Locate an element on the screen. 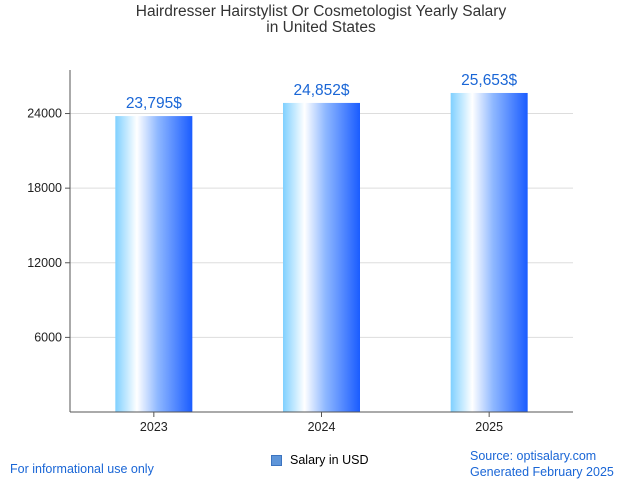  x-tick-label-2023: 2023 is located at coordinates (154, 427).